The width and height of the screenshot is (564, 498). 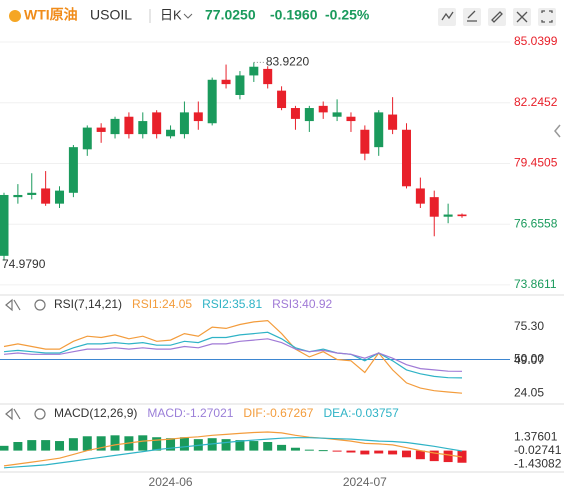 What do you see at coordinates (95, 413) in the screenshot?
I see `panel-title: MACD(12,26,9)` at bounding box center [95, 413].